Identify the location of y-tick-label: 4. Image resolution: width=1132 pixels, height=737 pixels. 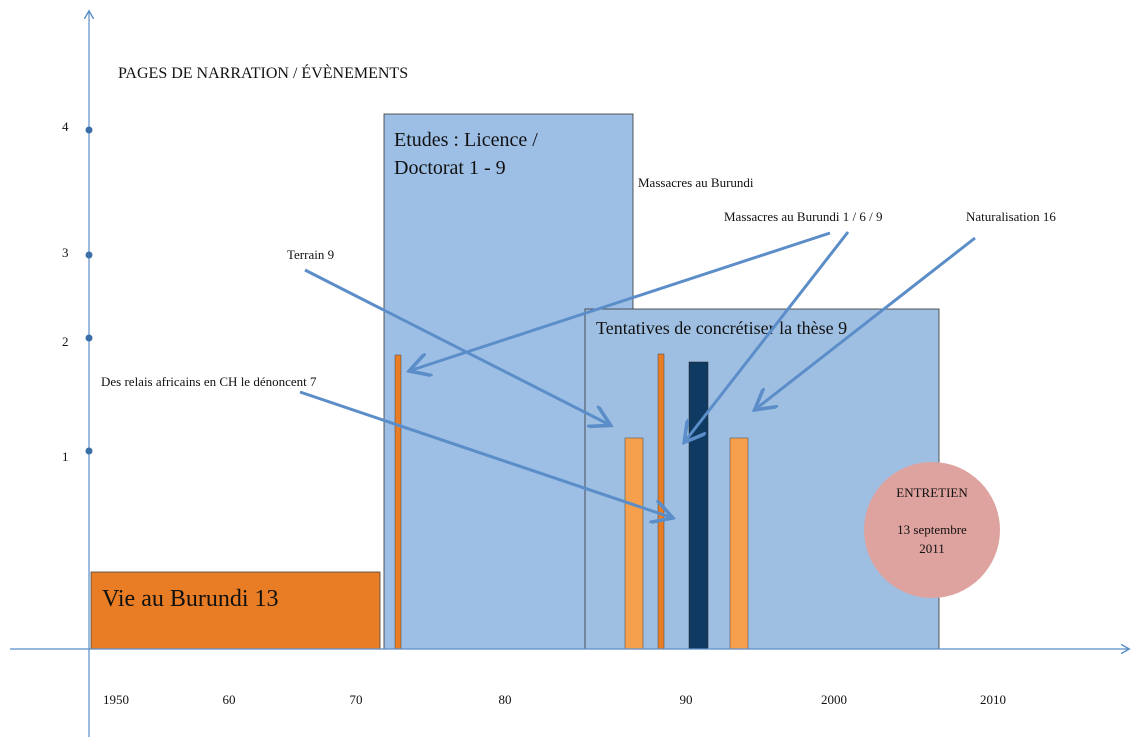
(65, 126).